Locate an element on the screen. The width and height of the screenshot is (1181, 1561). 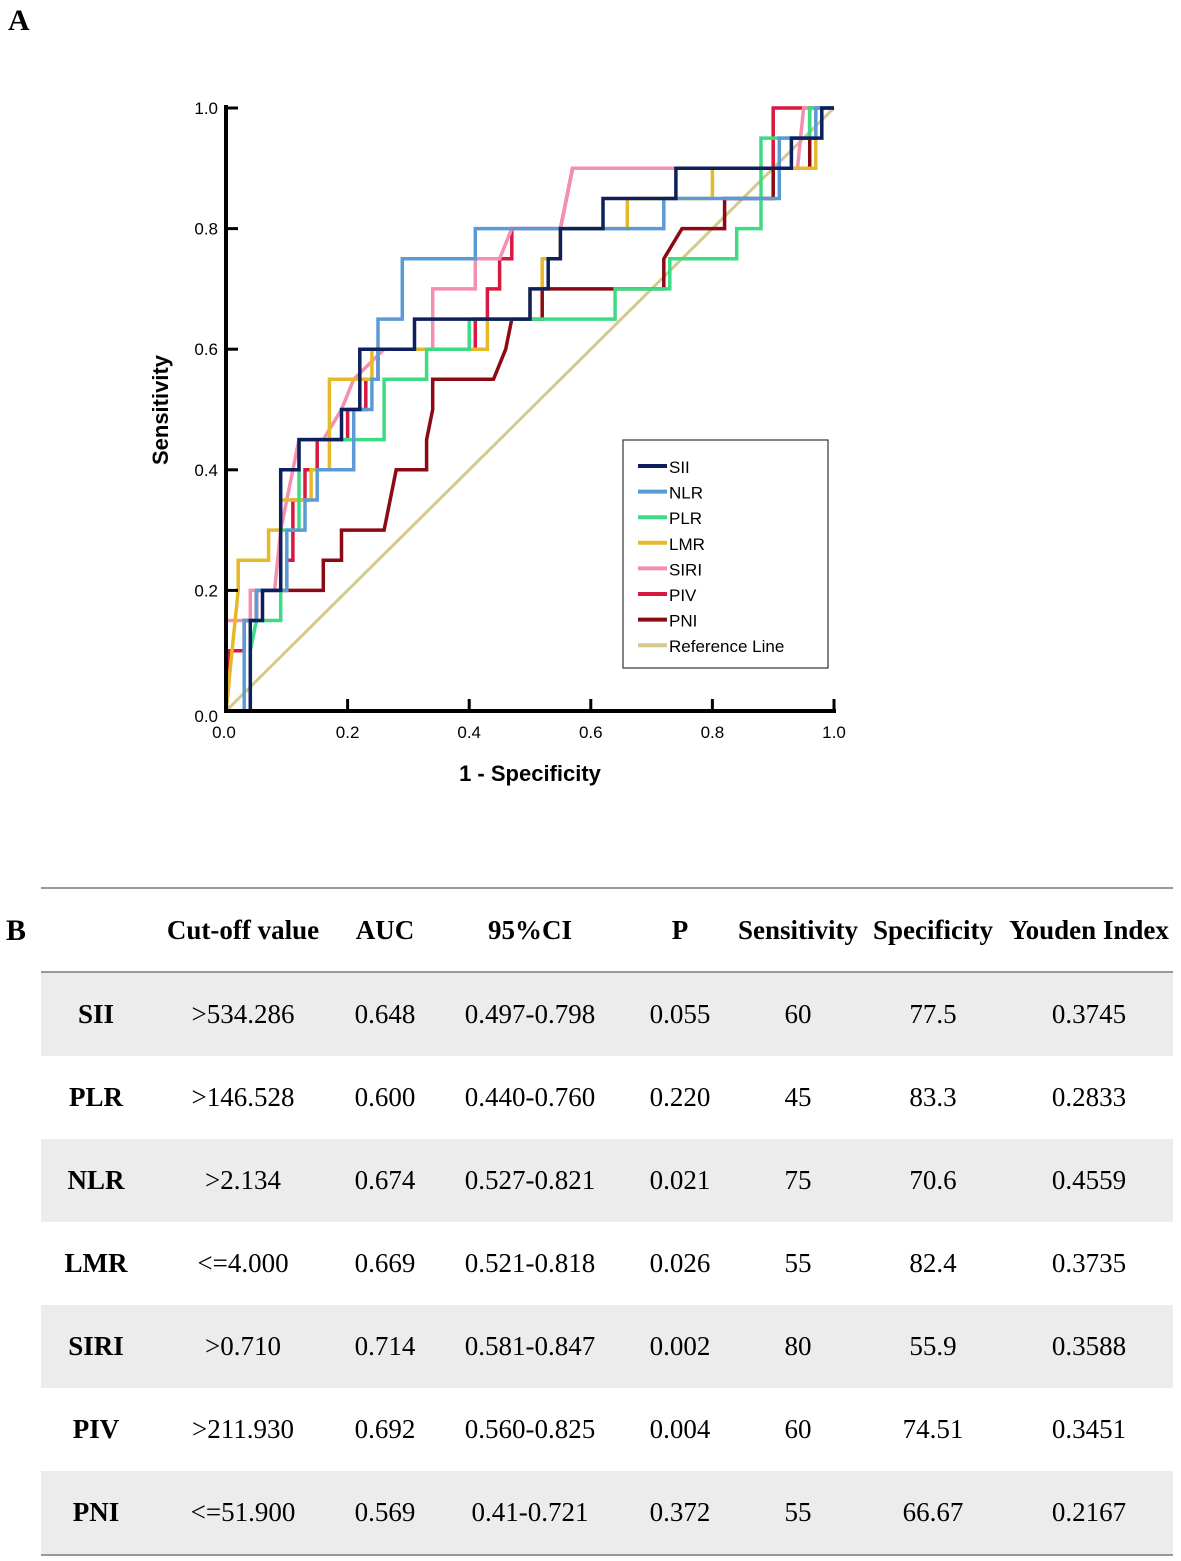
panel-label-a: A is located at coordinates (19, 20).